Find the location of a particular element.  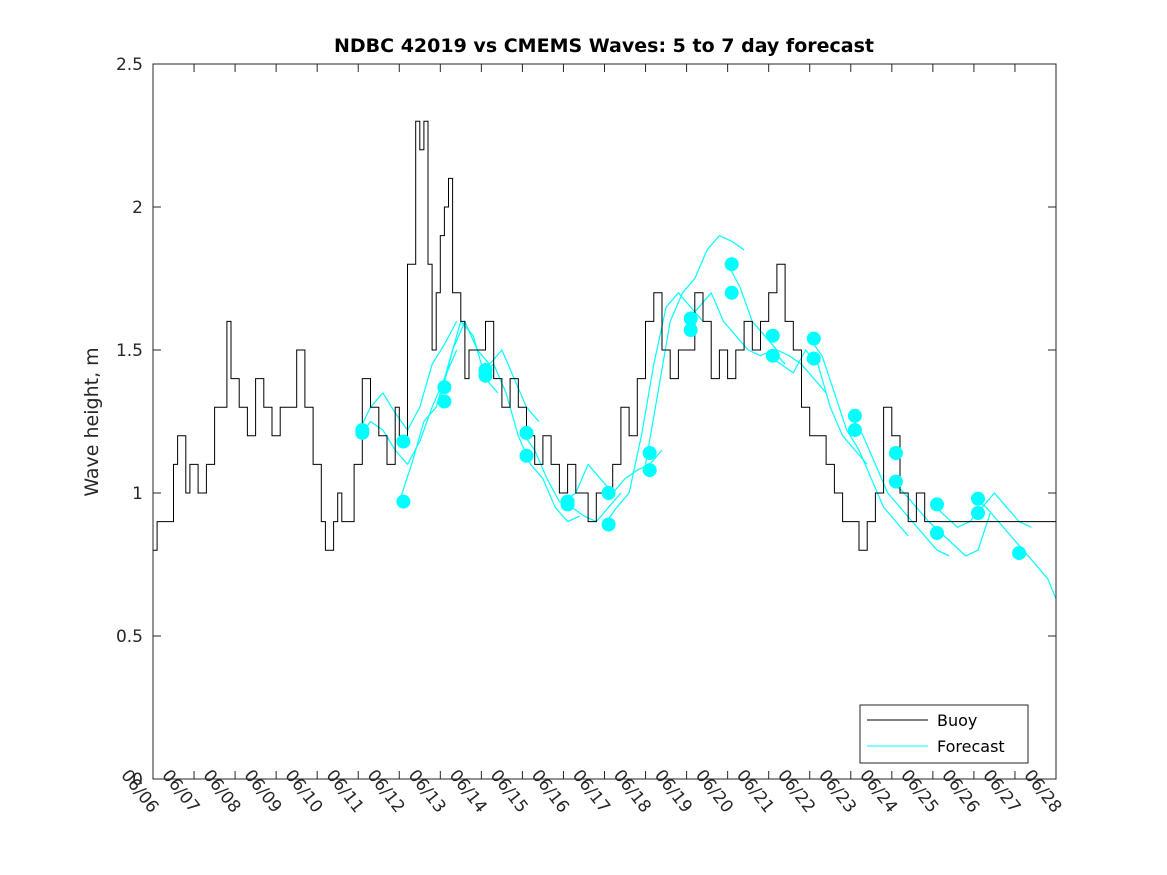

legend-label-buoy: Buoy is located at coordinates (957, 720).